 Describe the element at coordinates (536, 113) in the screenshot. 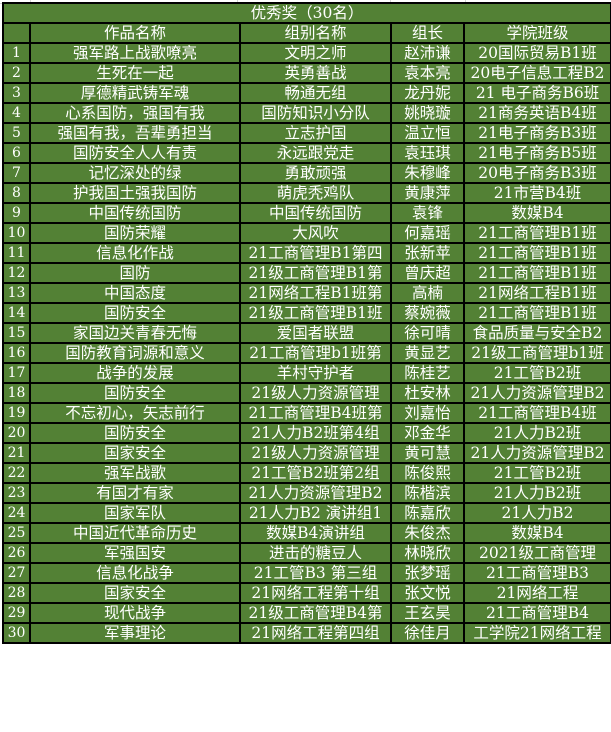

I see `cell-class: 21商务英语B4班` at that location.